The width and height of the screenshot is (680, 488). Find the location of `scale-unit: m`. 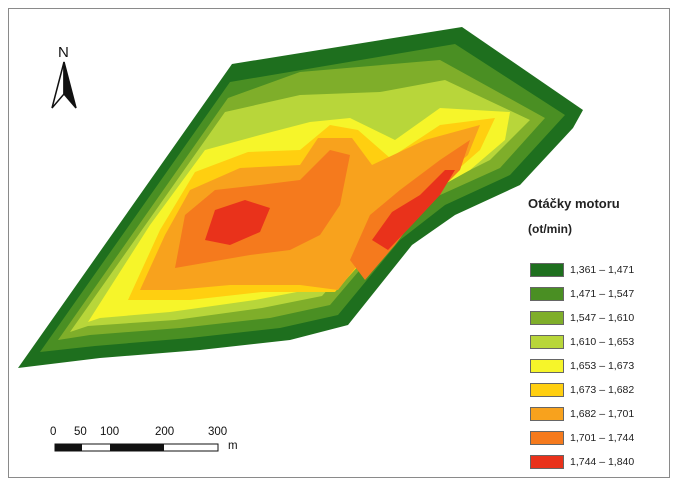

scale-unit: m is located at coordinates (233, 446).